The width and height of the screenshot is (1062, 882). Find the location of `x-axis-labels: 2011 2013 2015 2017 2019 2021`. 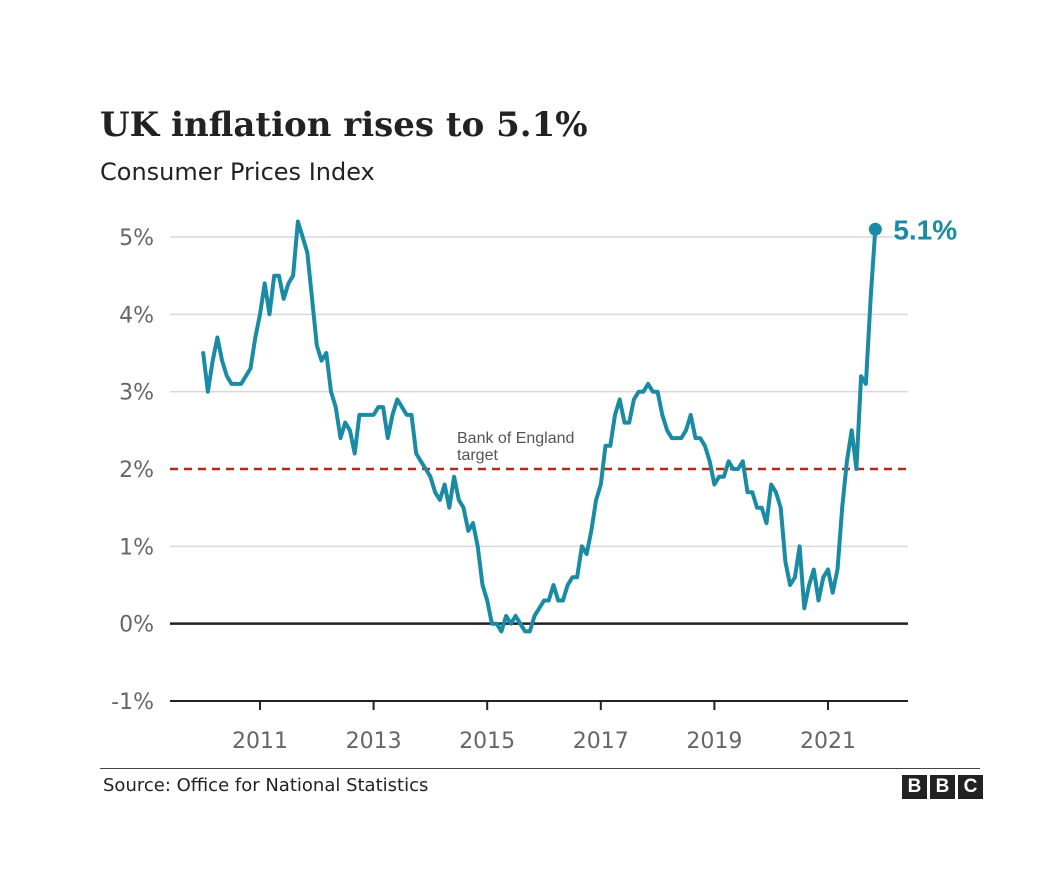

x-axis-labels: 2011 2013 2015 2017 2019 2021 is located at coordinates (544, 741).